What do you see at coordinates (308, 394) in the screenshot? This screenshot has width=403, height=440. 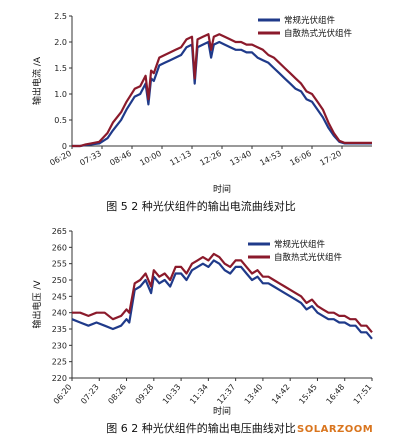 I see `x-tick-label: 15:45` at bounding box center [308, 394].